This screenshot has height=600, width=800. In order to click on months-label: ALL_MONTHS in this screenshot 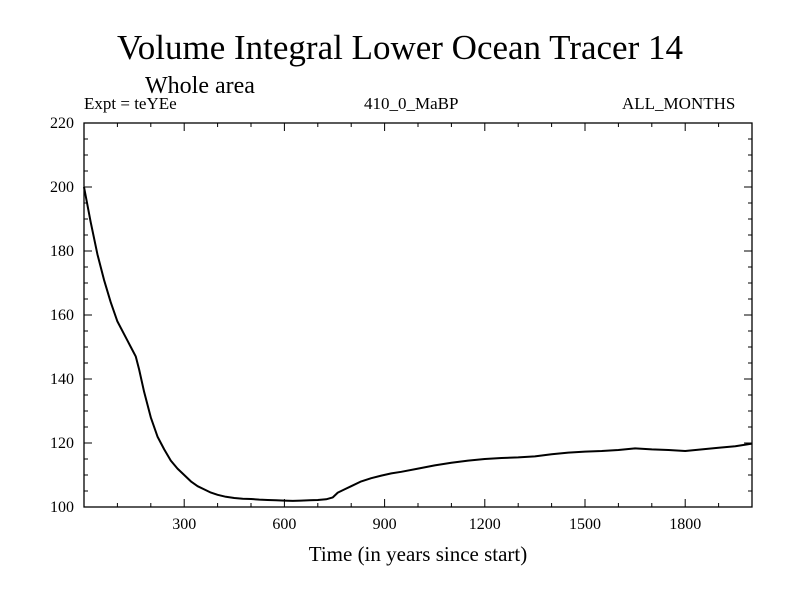, I will do `click(679, 103)`.